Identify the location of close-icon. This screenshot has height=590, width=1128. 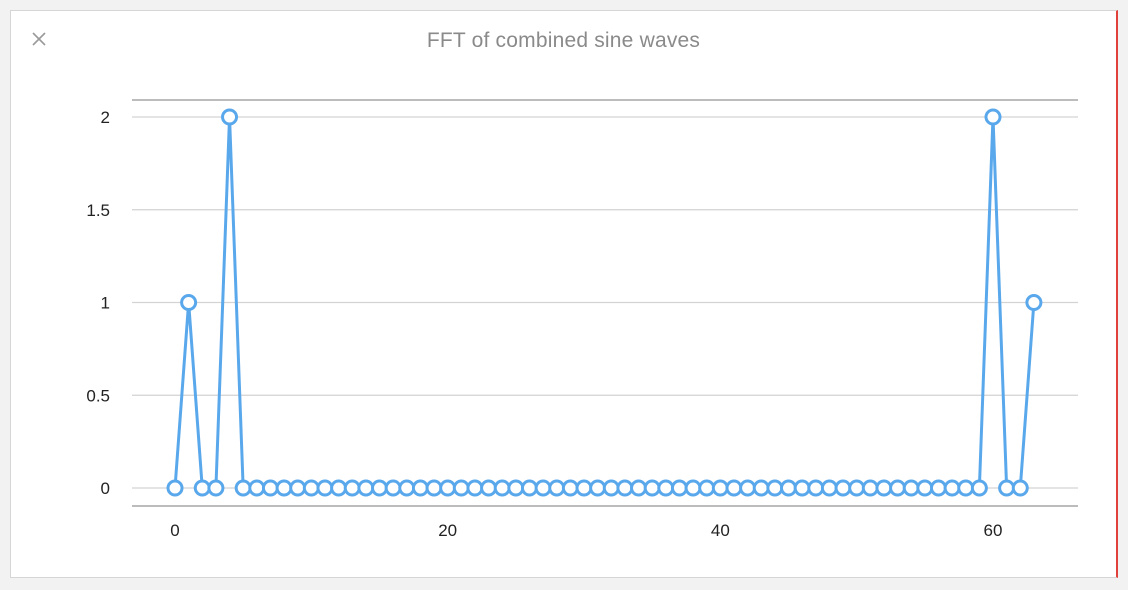
(39, 39).